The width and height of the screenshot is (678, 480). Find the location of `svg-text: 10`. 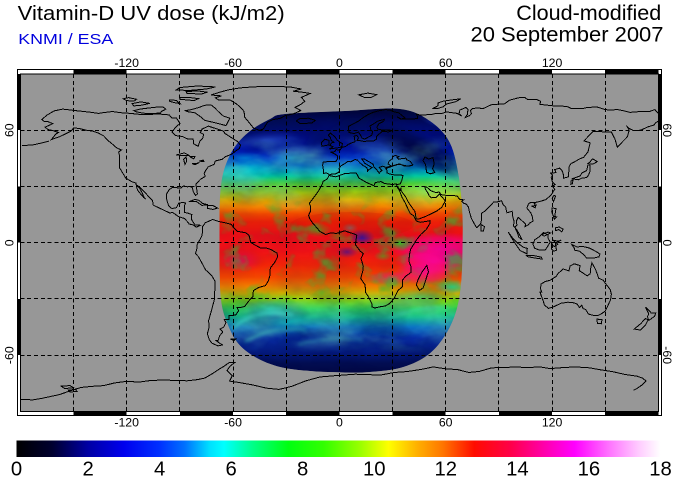

svg-text: 10 is located at coordinates (374, 469).